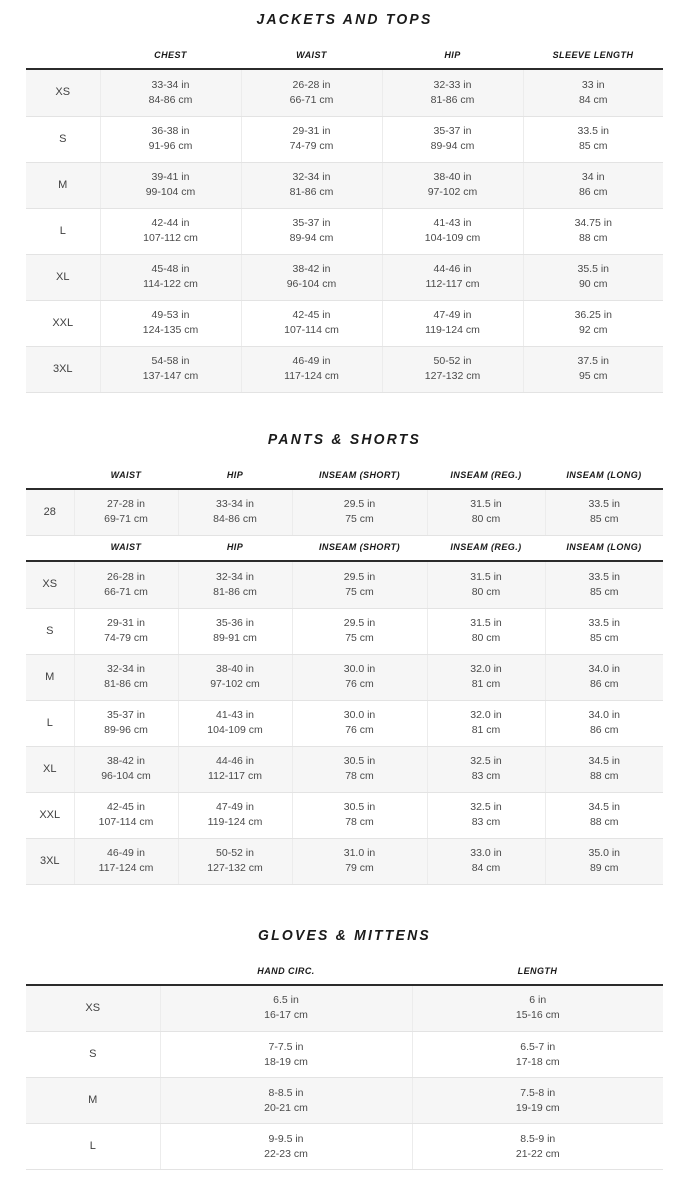 The height and width of the screenshot is (1200, 689). Describe the element at coordinates (170, 177) in the screenshot. I see `value-inches: 39-41 in` at that location.